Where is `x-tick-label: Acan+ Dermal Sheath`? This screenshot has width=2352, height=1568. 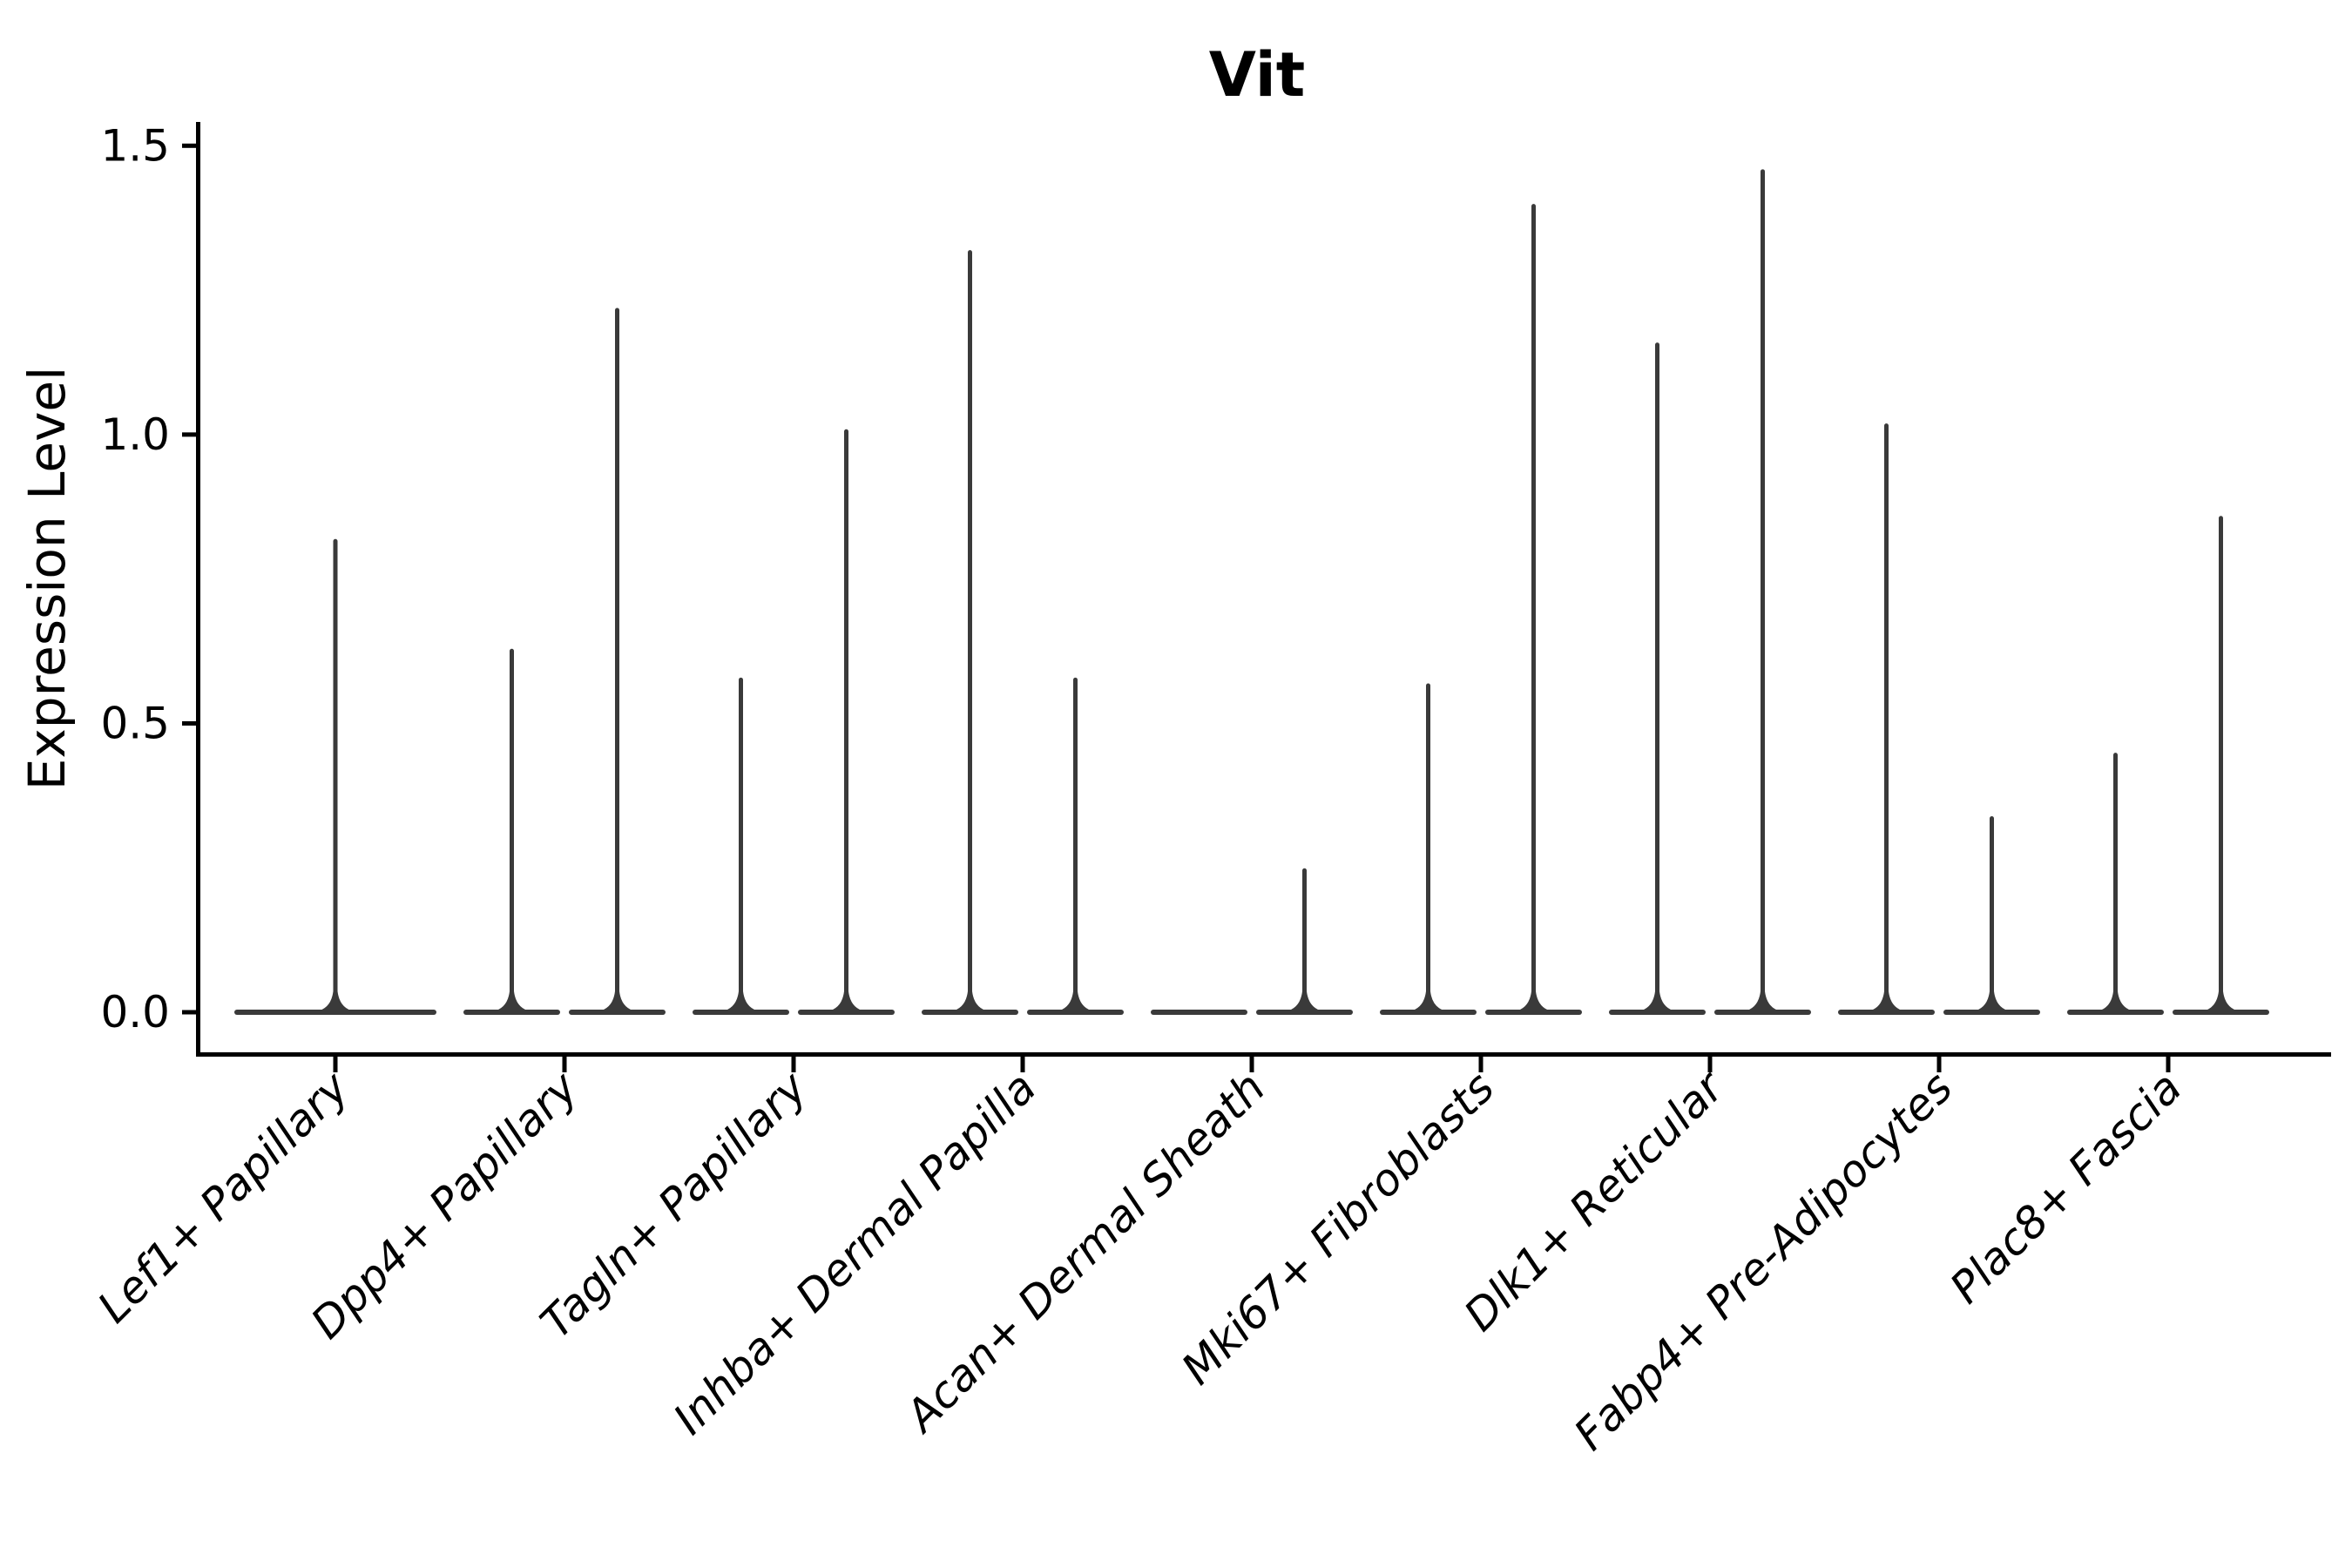
x-tick-label: Acan+ Dermal Sheath is located at coordinates (1085, 1252).